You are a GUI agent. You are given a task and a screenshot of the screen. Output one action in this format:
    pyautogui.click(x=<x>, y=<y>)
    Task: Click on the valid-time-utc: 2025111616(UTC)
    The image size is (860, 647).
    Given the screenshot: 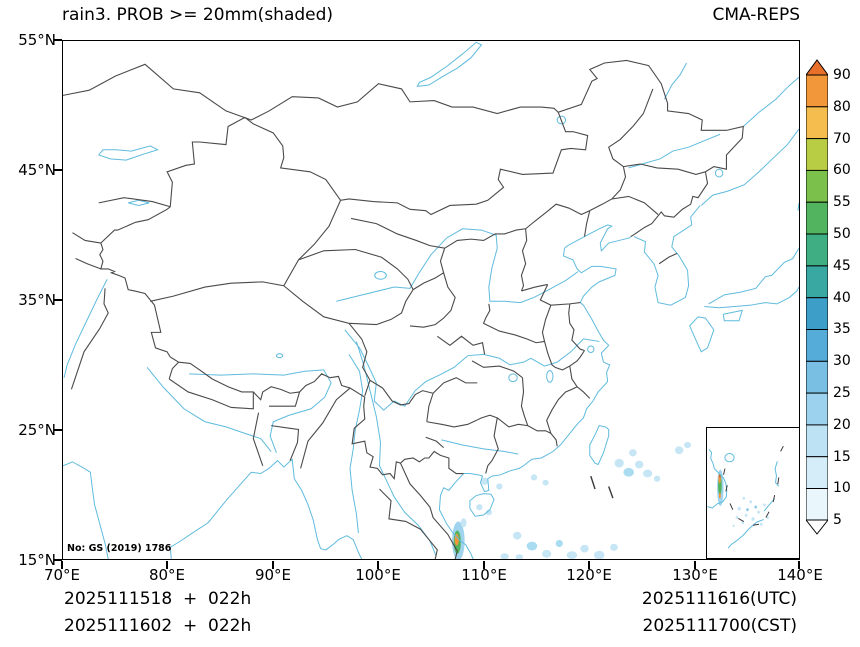 What is the action you would take?
    pyautogui.click(x=719, y=599)
    